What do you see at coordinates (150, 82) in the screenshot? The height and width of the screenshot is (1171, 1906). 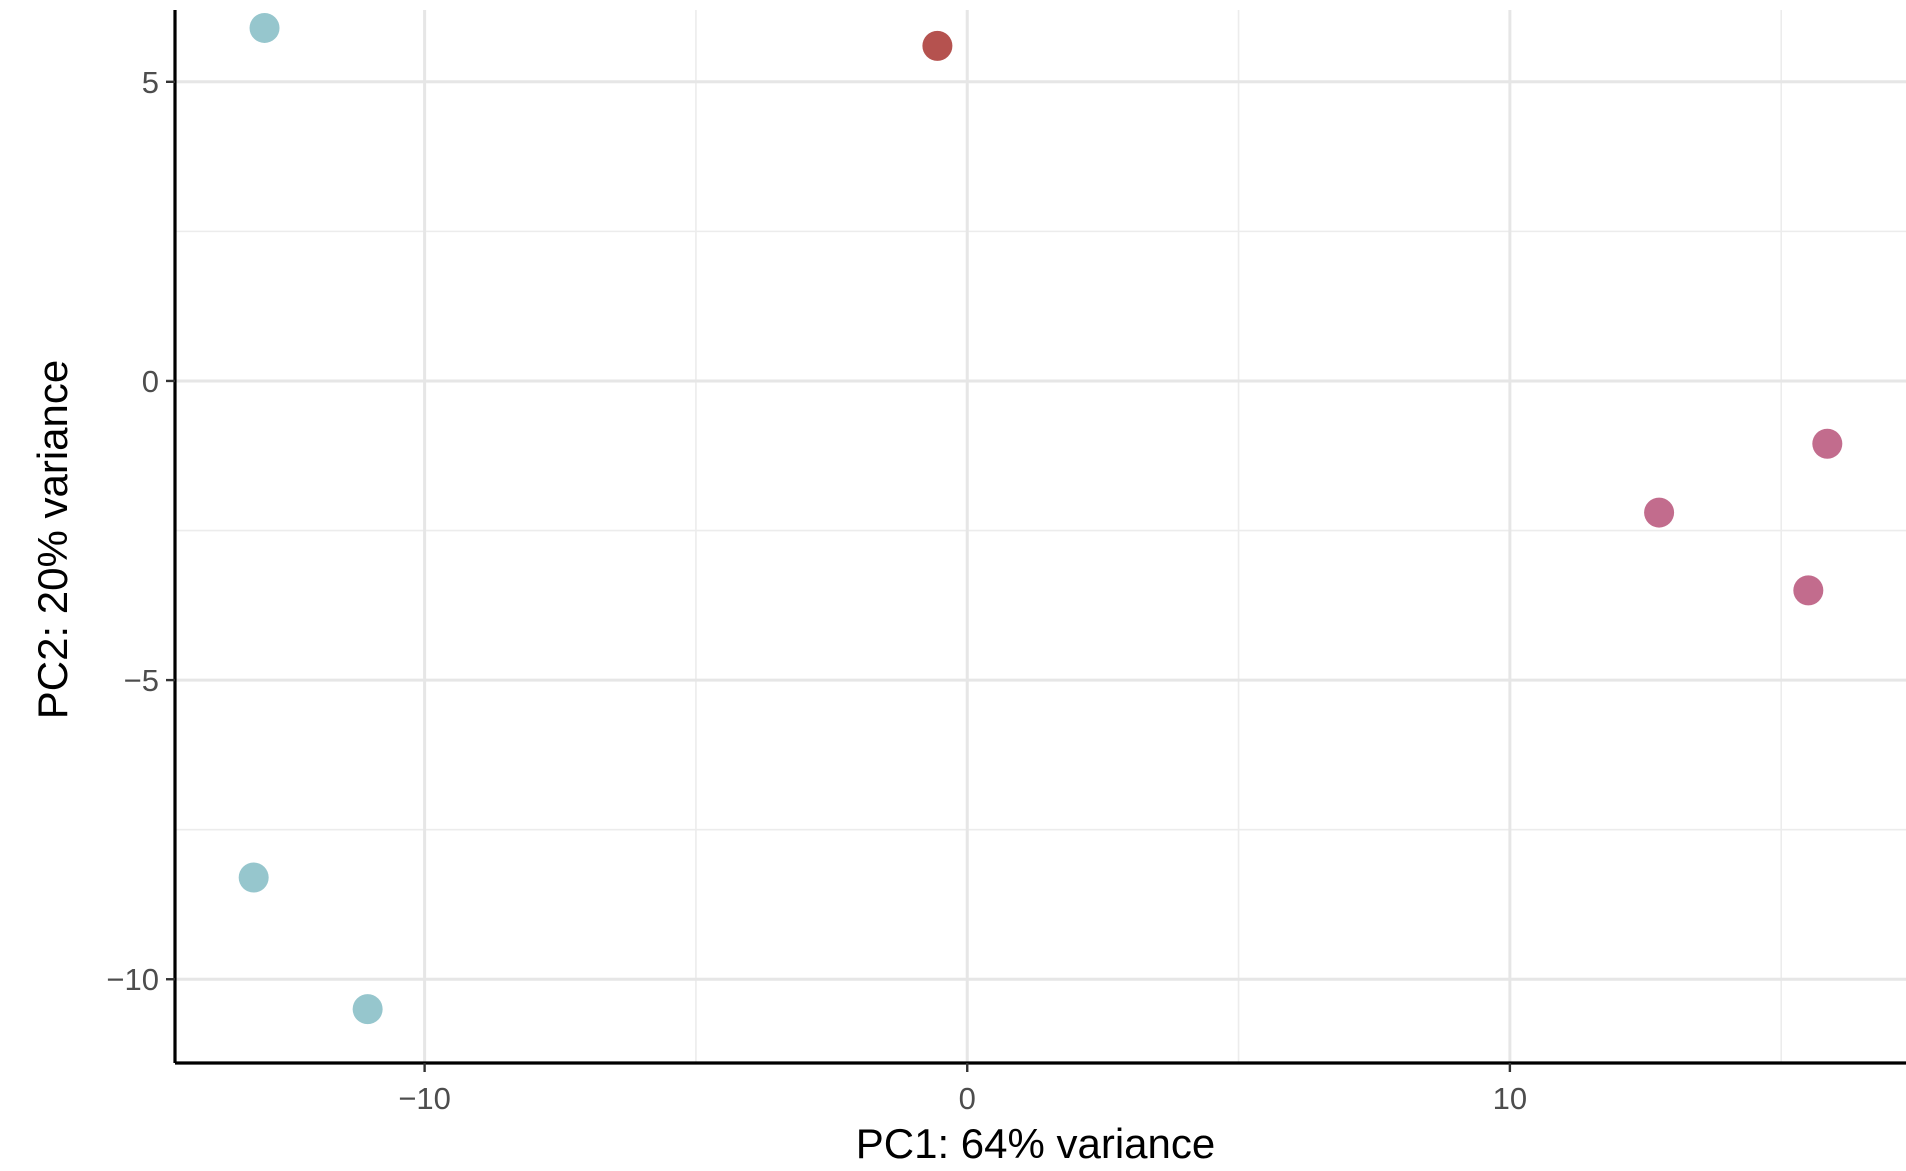 I see `y-tick-label: 5` at bounding box center [150, 82].